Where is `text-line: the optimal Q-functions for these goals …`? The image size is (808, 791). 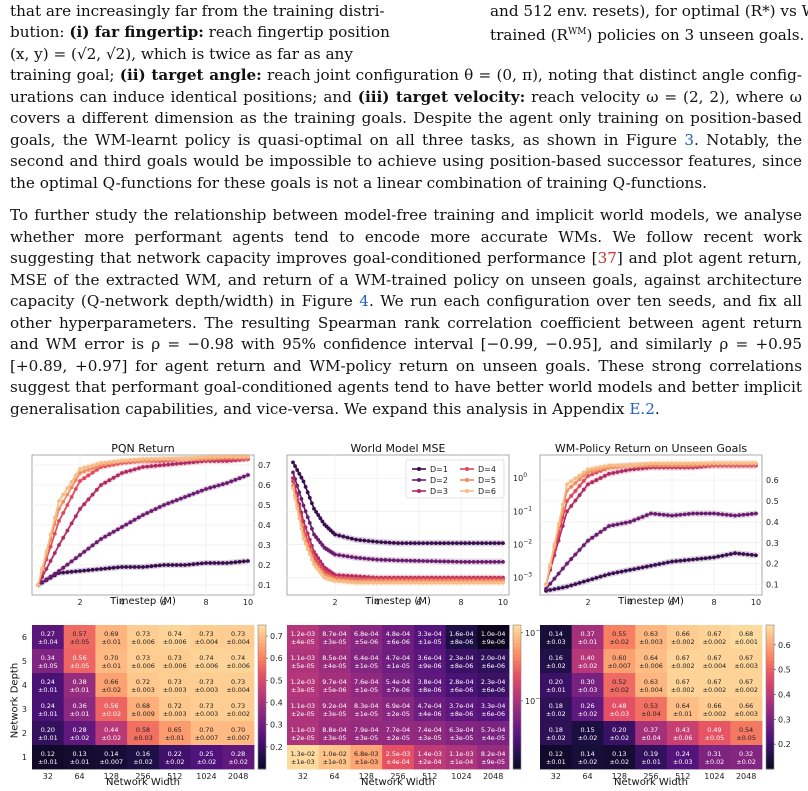 text-line: the optimal Q-functions for these goals … is located at coordinates (358, 183).